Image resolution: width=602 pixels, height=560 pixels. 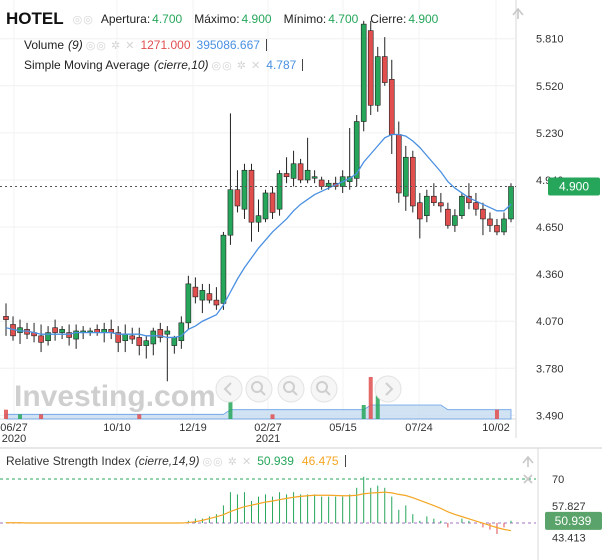 I want to click on time-tick-label: 02/27, so click(x=268, y=428).